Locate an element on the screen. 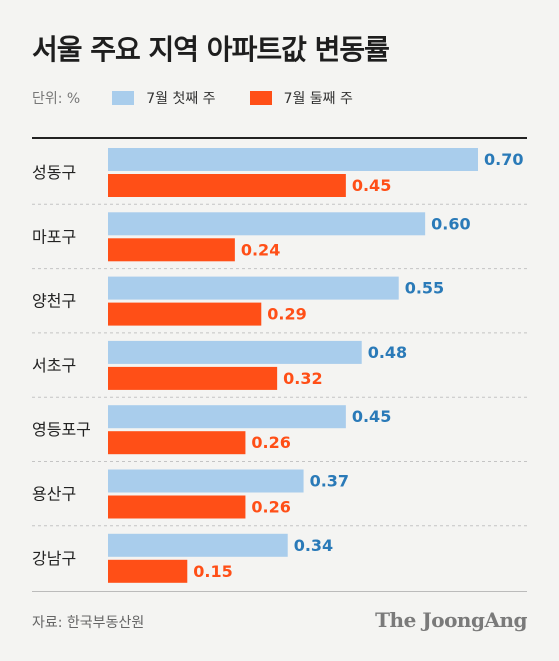 This screenshot has width=559, height=661. data-label: 0.55 is located at coordinates (424, 288).